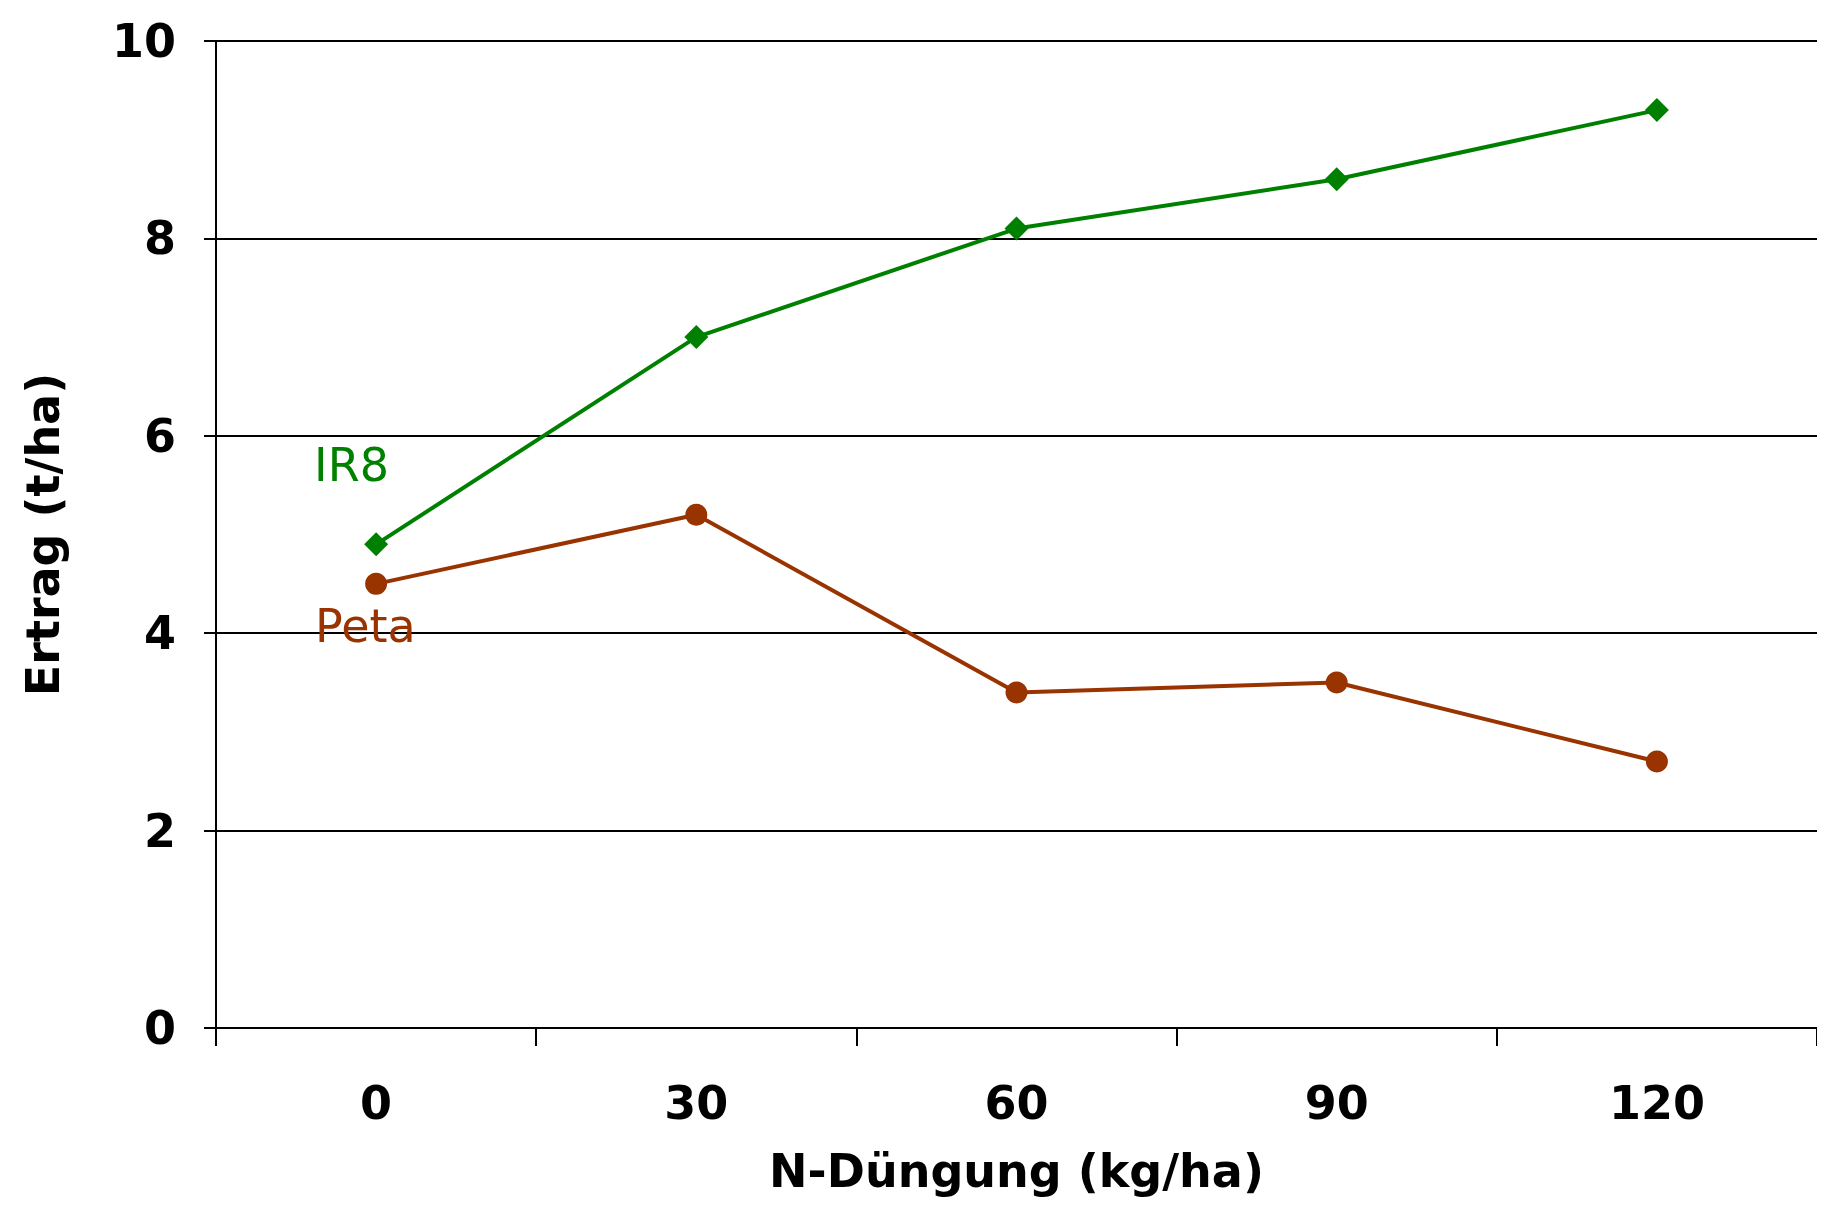 The width and height of the screenshot is (1825, 1232). I want to click on x-tick-label: 90, so click(1336, 1103).